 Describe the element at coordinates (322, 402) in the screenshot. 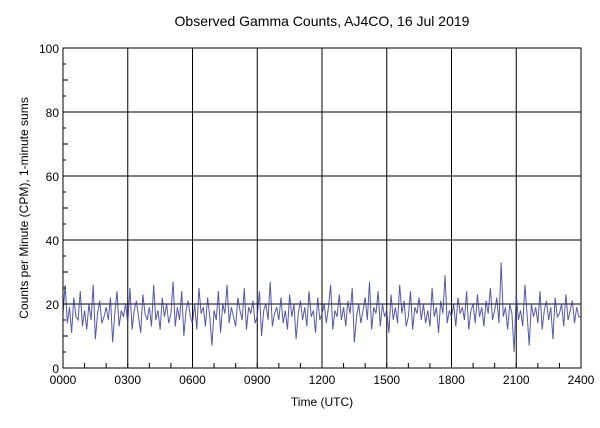

I see `x-axis-label: Time (UTC)` at that location.